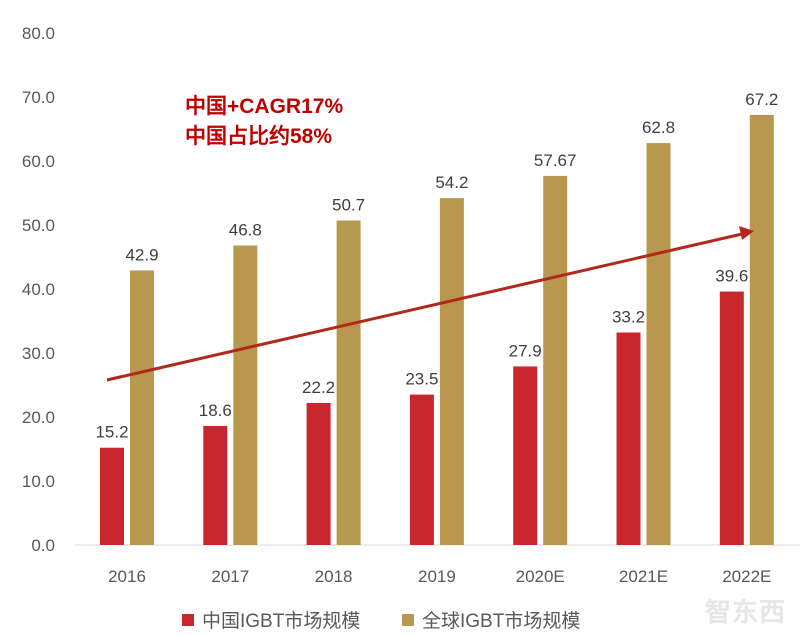 The height and width of the screenshot is (635, 800). What do you see at coordinates (658, 127) in the screenshot?
I see `data-label: 62.8` at bounding box center [658, 127].